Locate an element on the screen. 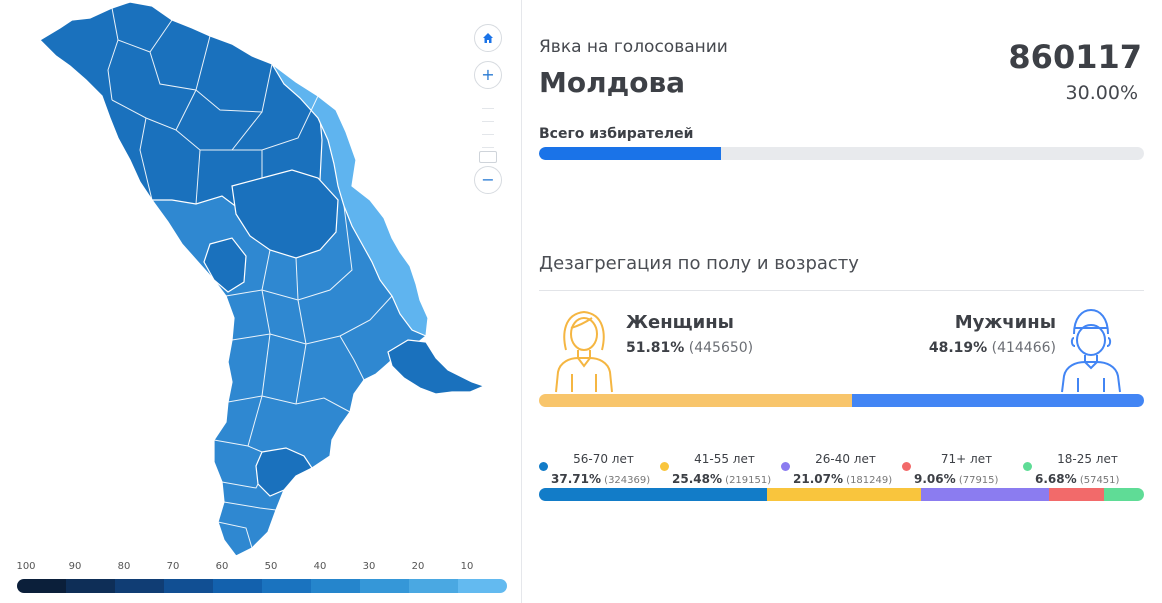 Image resolution: width=1162 pixels, height=603 pixels. zoom-slider-handle is located at coordinates (488, 157).